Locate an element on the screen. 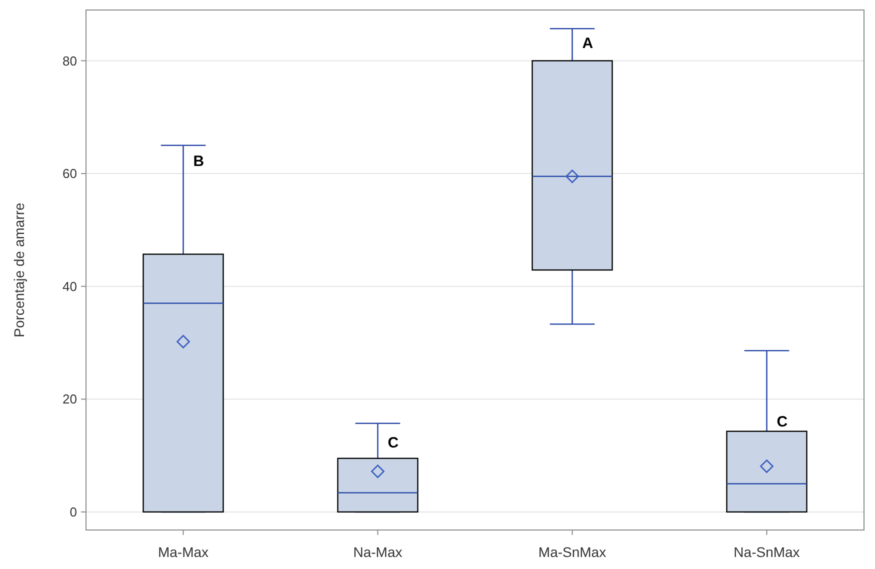 Image resolution: width=875 pixels, height=569 pixels. y-tick-label: 40 is located at coordinates (69, 286).